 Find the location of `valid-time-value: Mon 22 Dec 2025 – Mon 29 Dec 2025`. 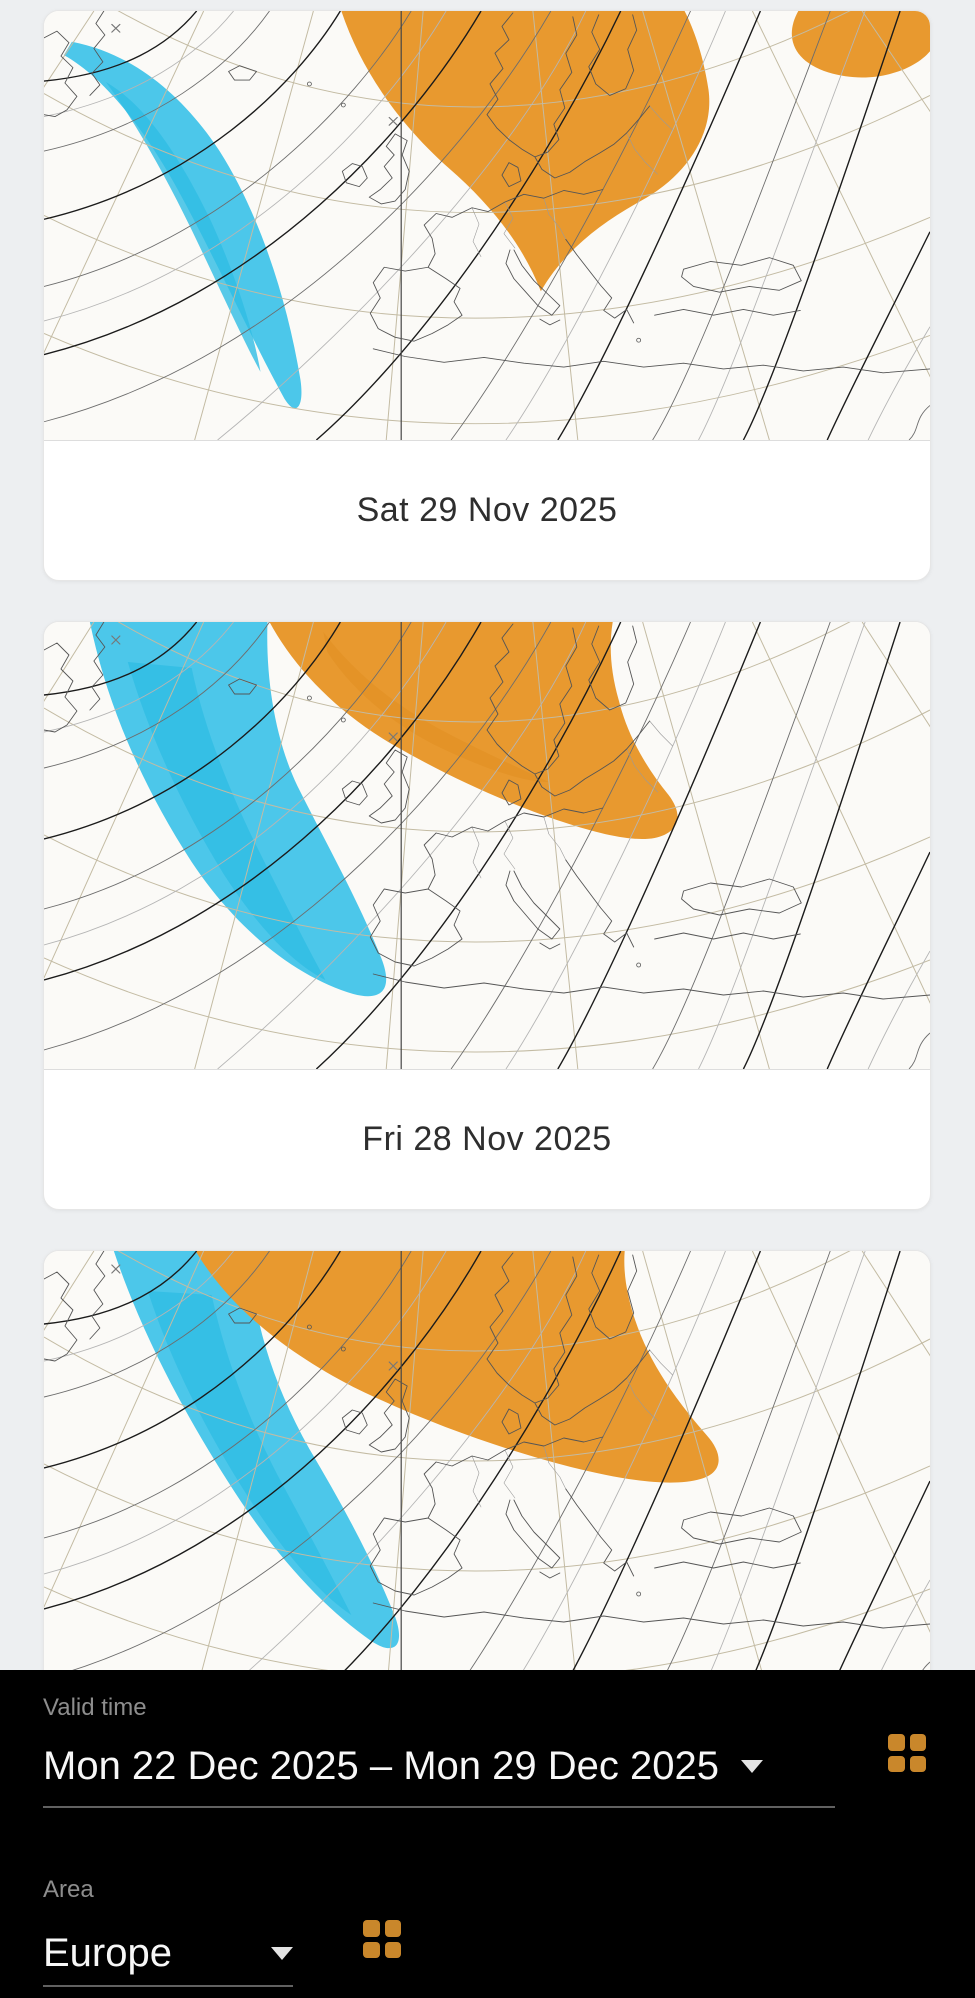

valid-time-value: Mon 22 Dec 2025 – Mon 29 Dec 2025 is located at coordinates (381, 1766).